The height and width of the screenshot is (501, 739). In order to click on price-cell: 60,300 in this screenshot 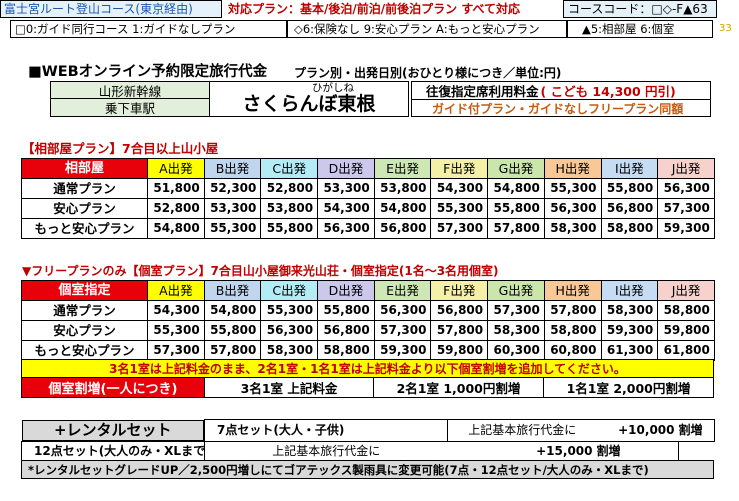, I will do `click(516, 350)`.